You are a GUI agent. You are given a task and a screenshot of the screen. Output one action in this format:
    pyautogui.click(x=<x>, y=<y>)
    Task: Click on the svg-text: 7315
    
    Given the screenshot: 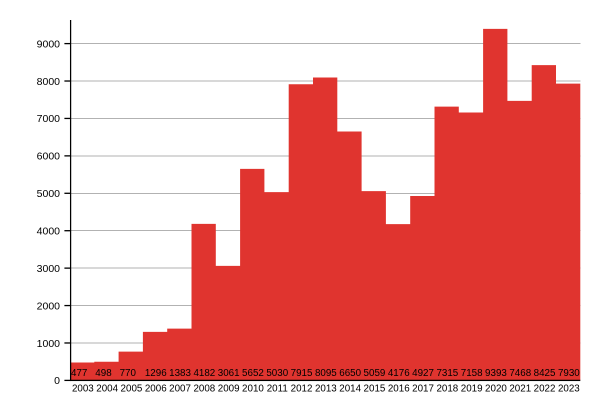 What is the action you would take?
    pyautogui.click(x=447, y=373)
    